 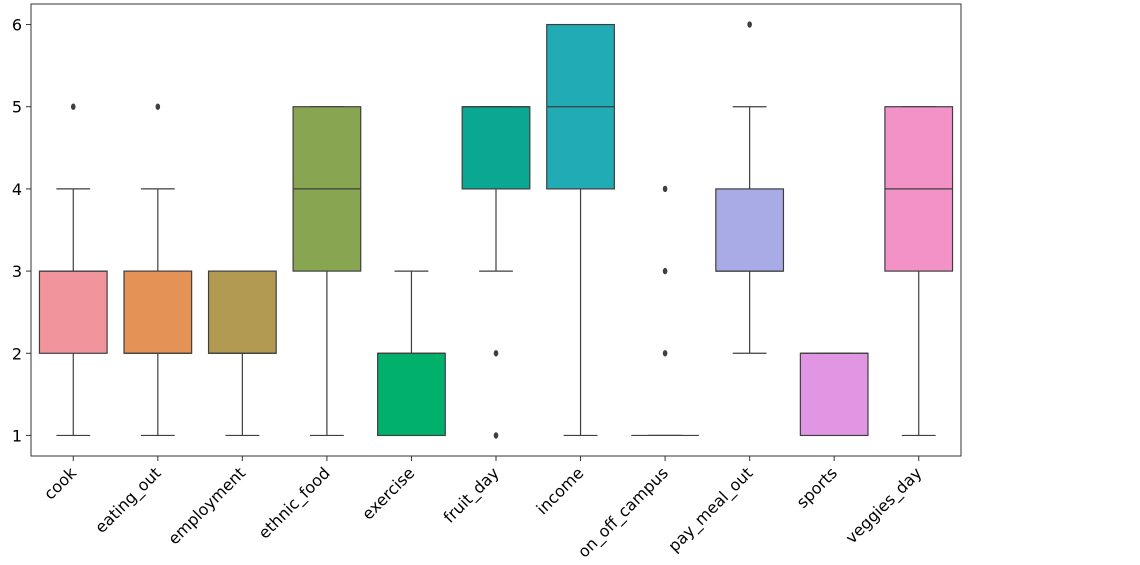 I want to click on box-cook, so click(x=73, y=270).